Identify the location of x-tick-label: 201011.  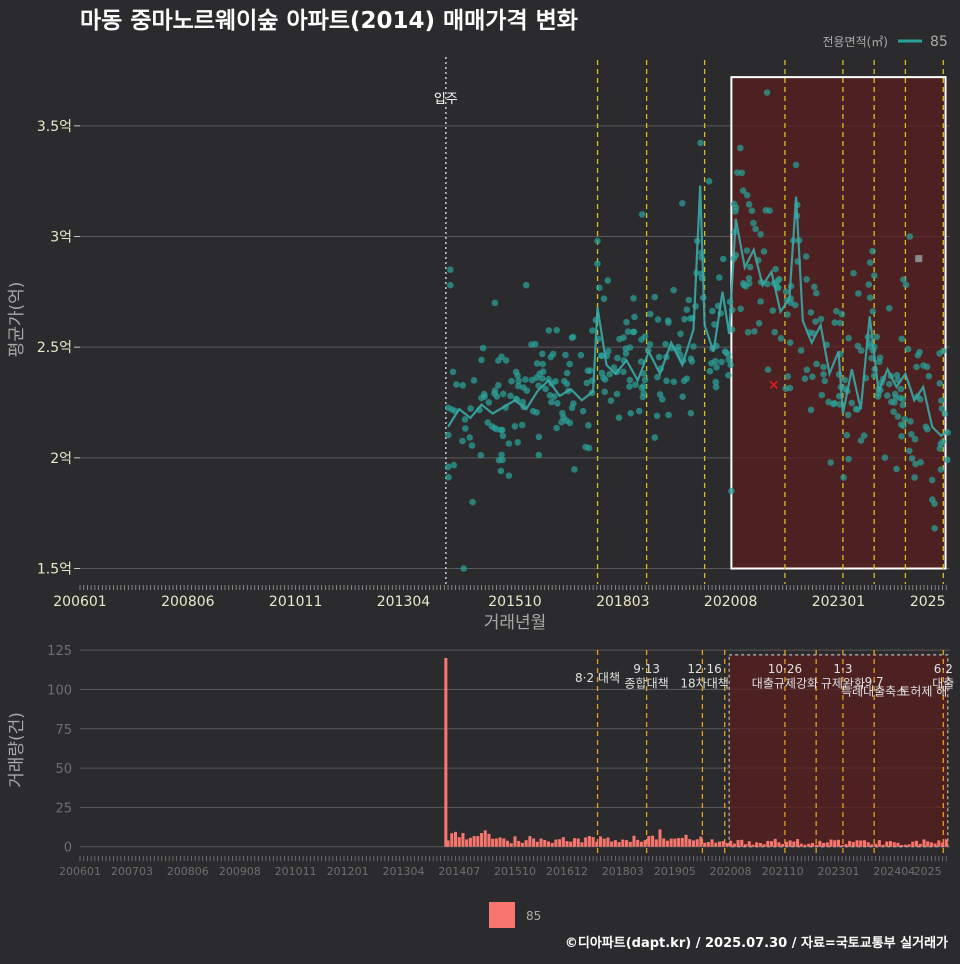
(295, 602).